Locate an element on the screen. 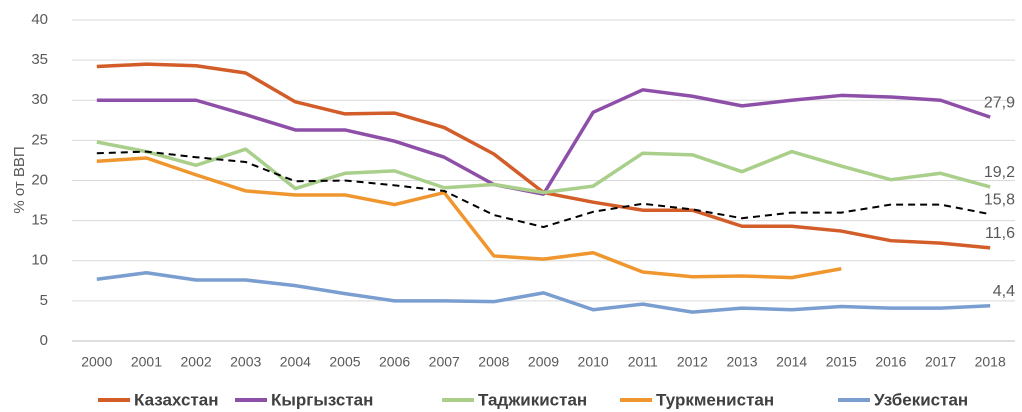  legend-label: Туркменистан is located at coordinates (715, 399).